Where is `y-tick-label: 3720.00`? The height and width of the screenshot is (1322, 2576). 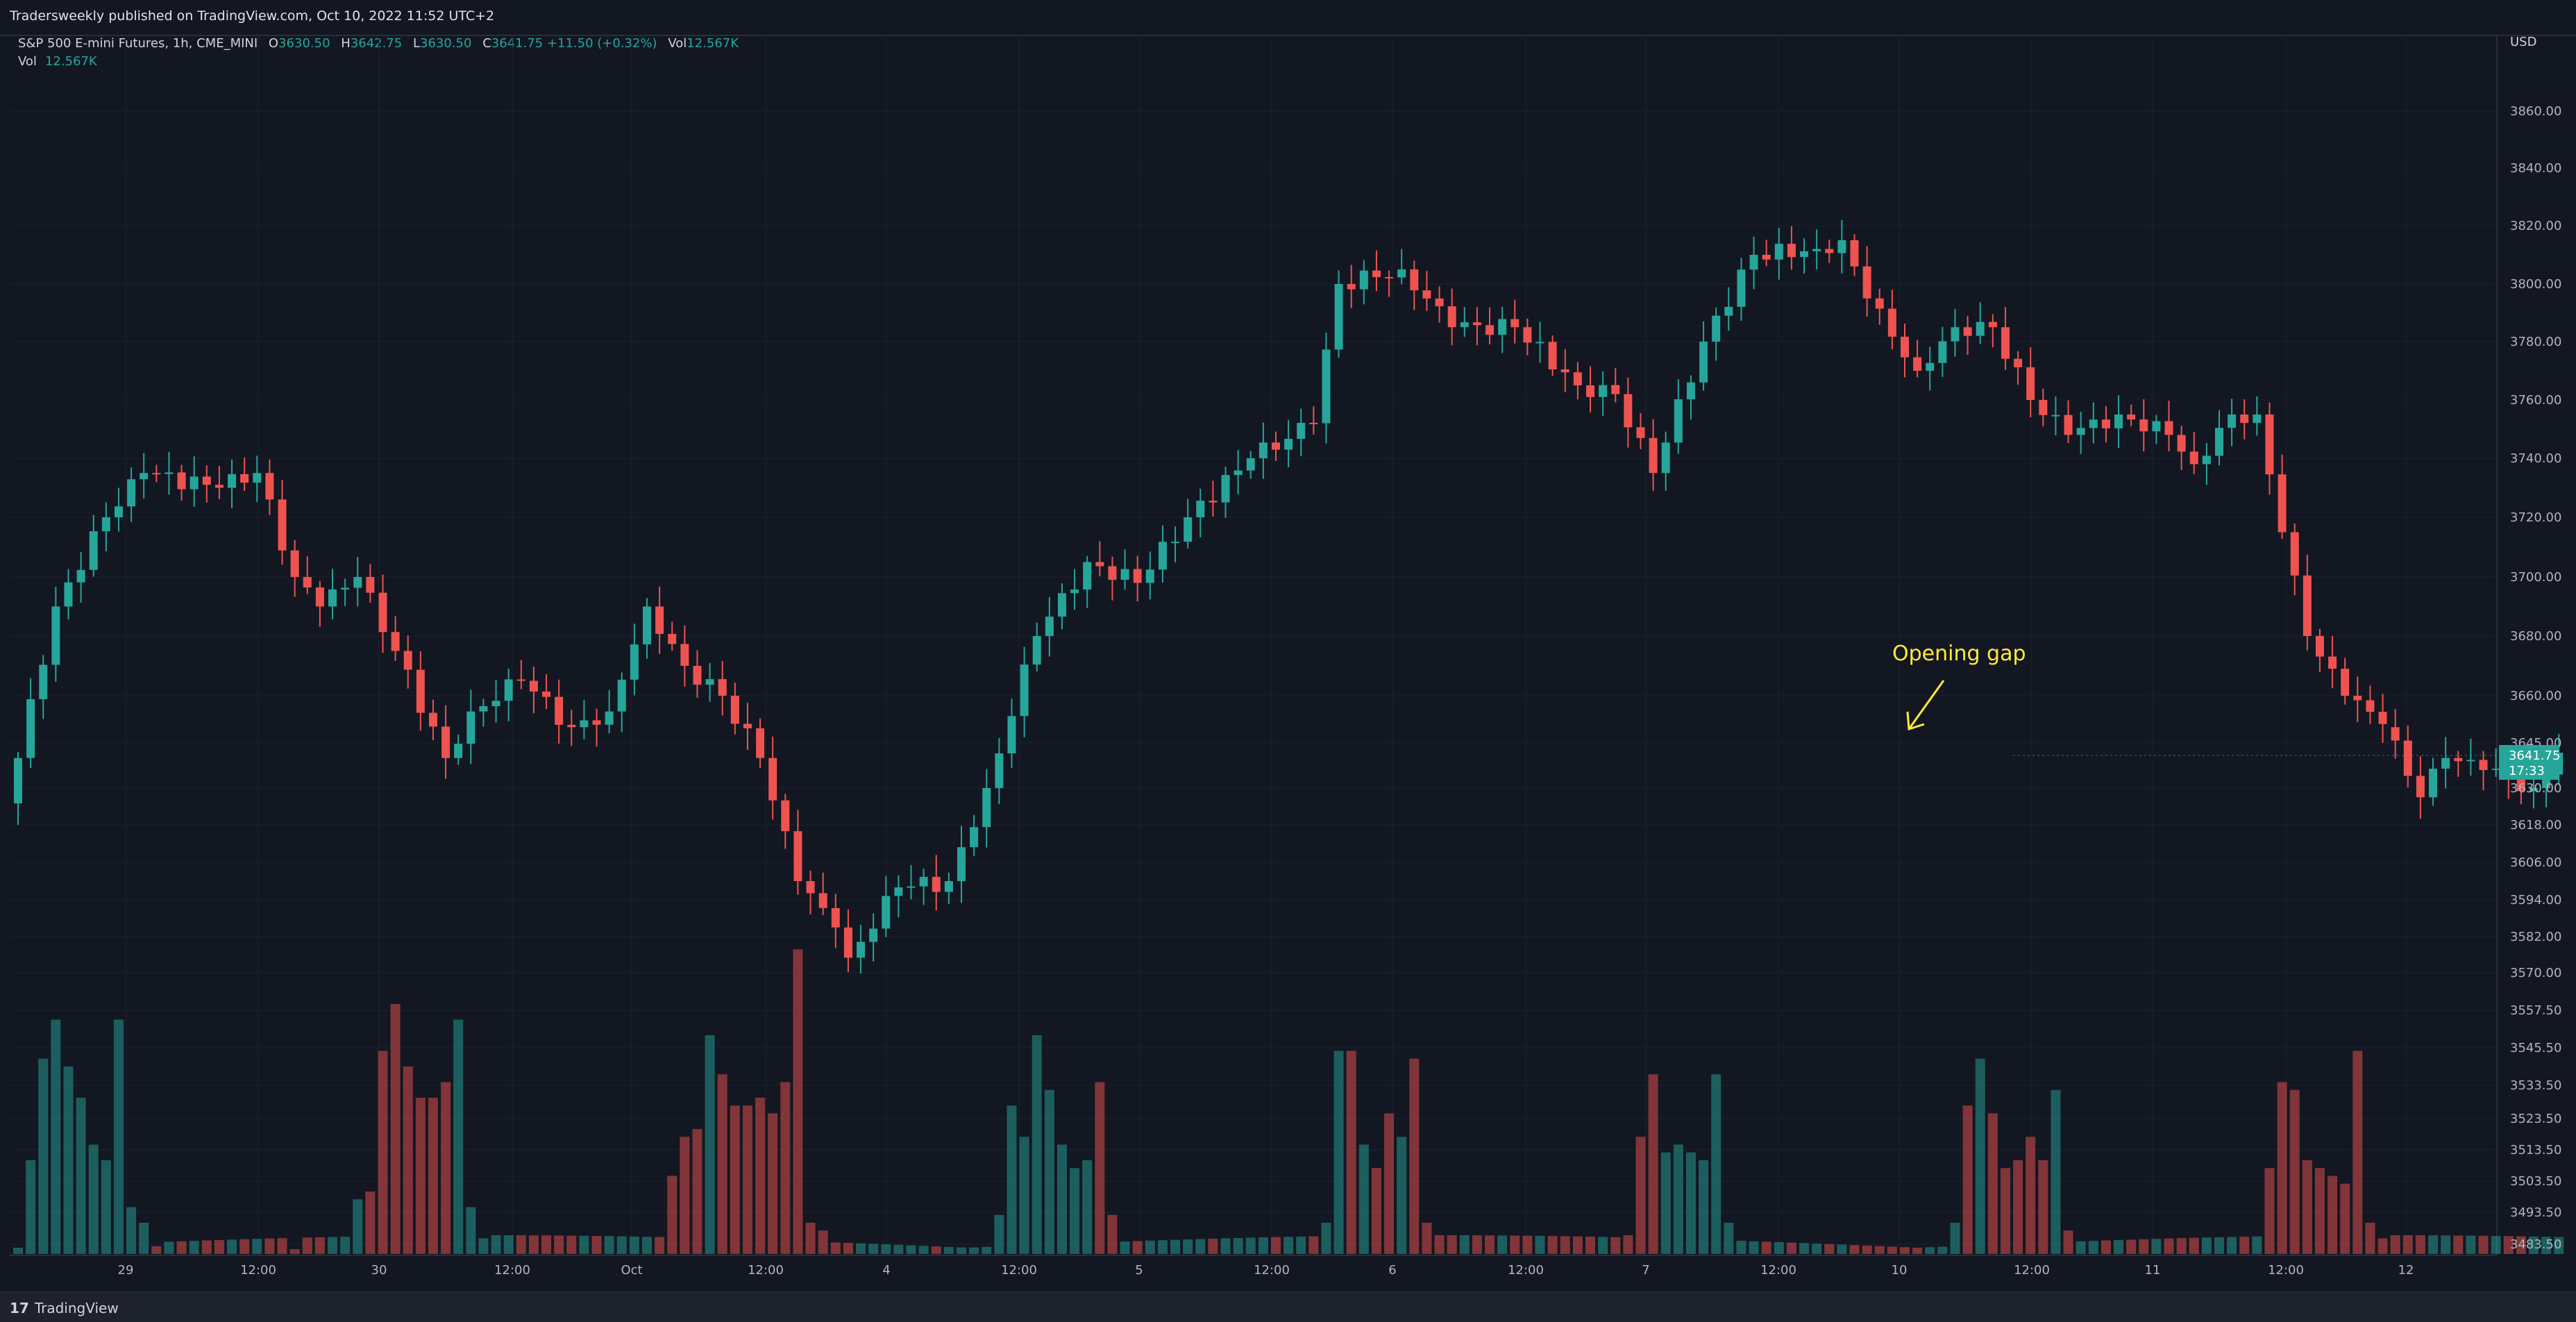 y-tick-label: 3720.00 is located at coordinates (2535, 517).